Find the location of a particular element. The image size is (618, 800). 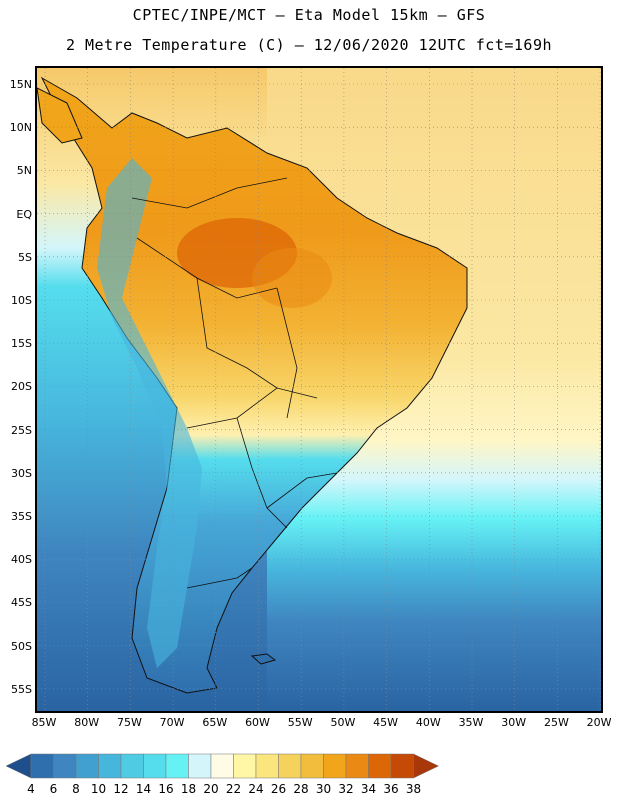

colorbar-label: 18 is located at coordinates (188, 789).